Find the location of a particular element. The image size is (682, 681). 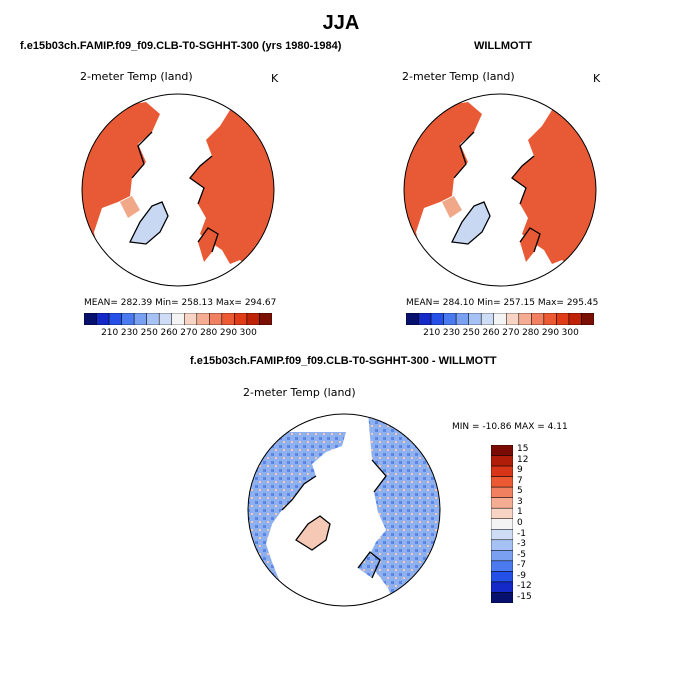

diff-colorbar-tick-label: 15 is located at coordinates (523, 449).